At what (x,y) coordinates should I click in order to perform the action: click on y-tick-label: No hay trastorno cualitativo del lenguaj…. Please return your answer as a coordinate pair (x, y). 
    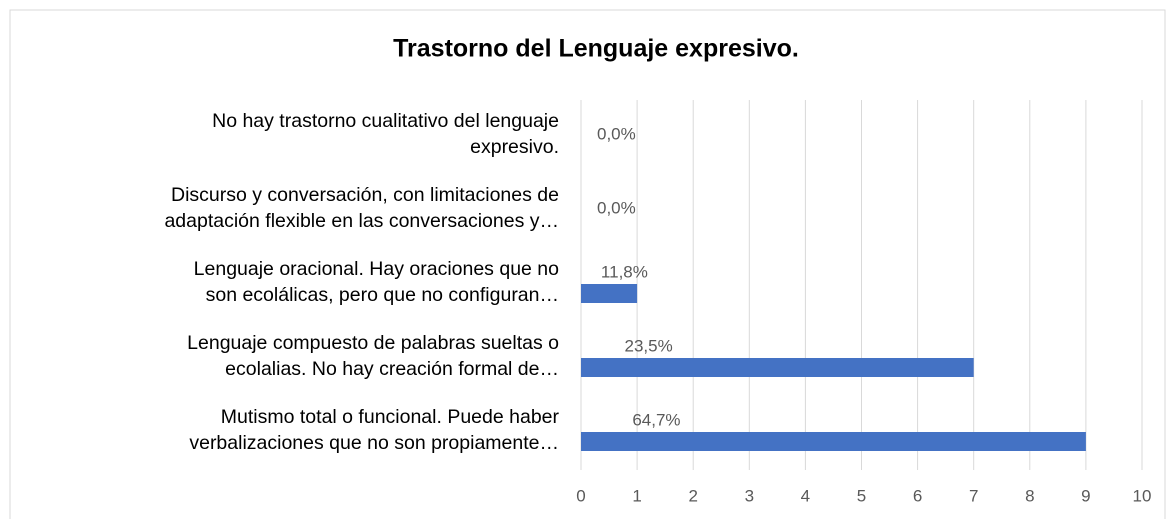
    Looking at the image, I should click on (385, 121).